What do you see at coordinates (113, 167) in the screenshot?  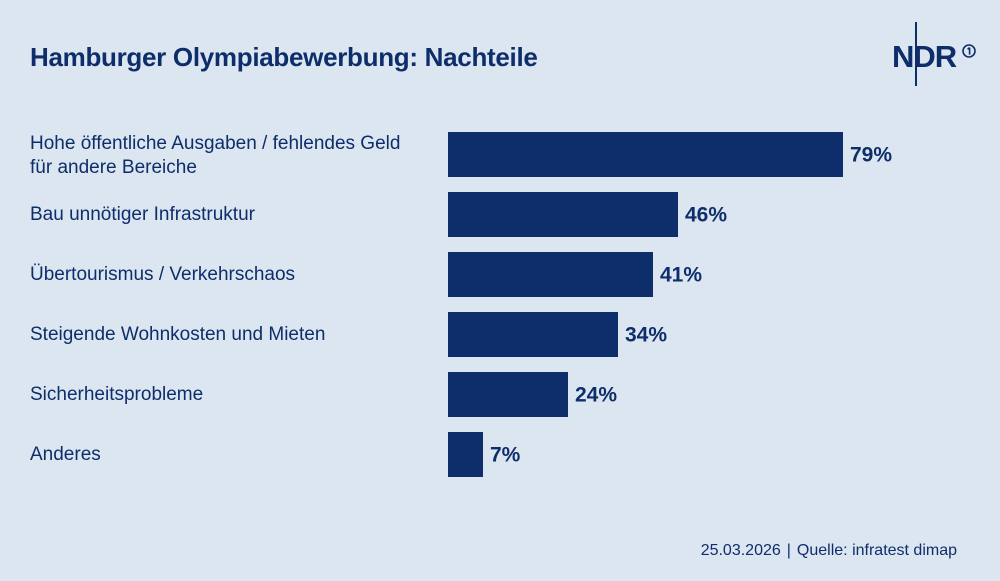 I see `category-label-0-1: für andere Bereiche` at bounding box center [113, 167].